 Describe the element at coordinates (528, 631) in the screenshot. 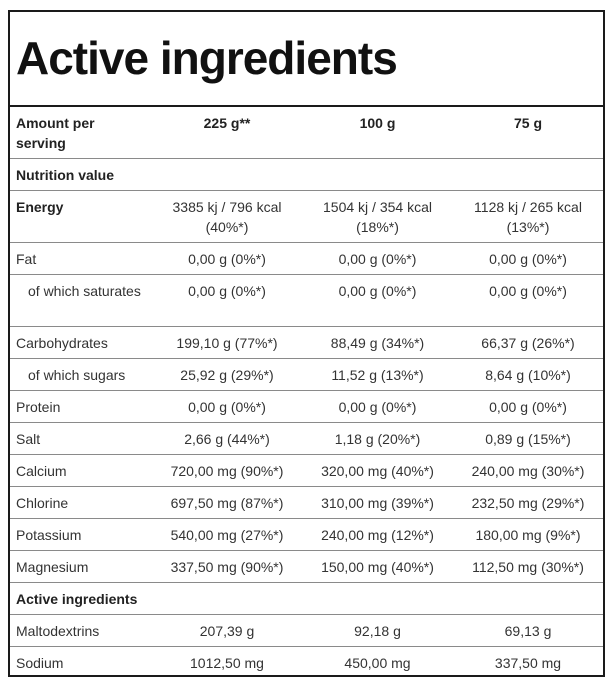

I see `cell-value: 69,13 g` at that location.